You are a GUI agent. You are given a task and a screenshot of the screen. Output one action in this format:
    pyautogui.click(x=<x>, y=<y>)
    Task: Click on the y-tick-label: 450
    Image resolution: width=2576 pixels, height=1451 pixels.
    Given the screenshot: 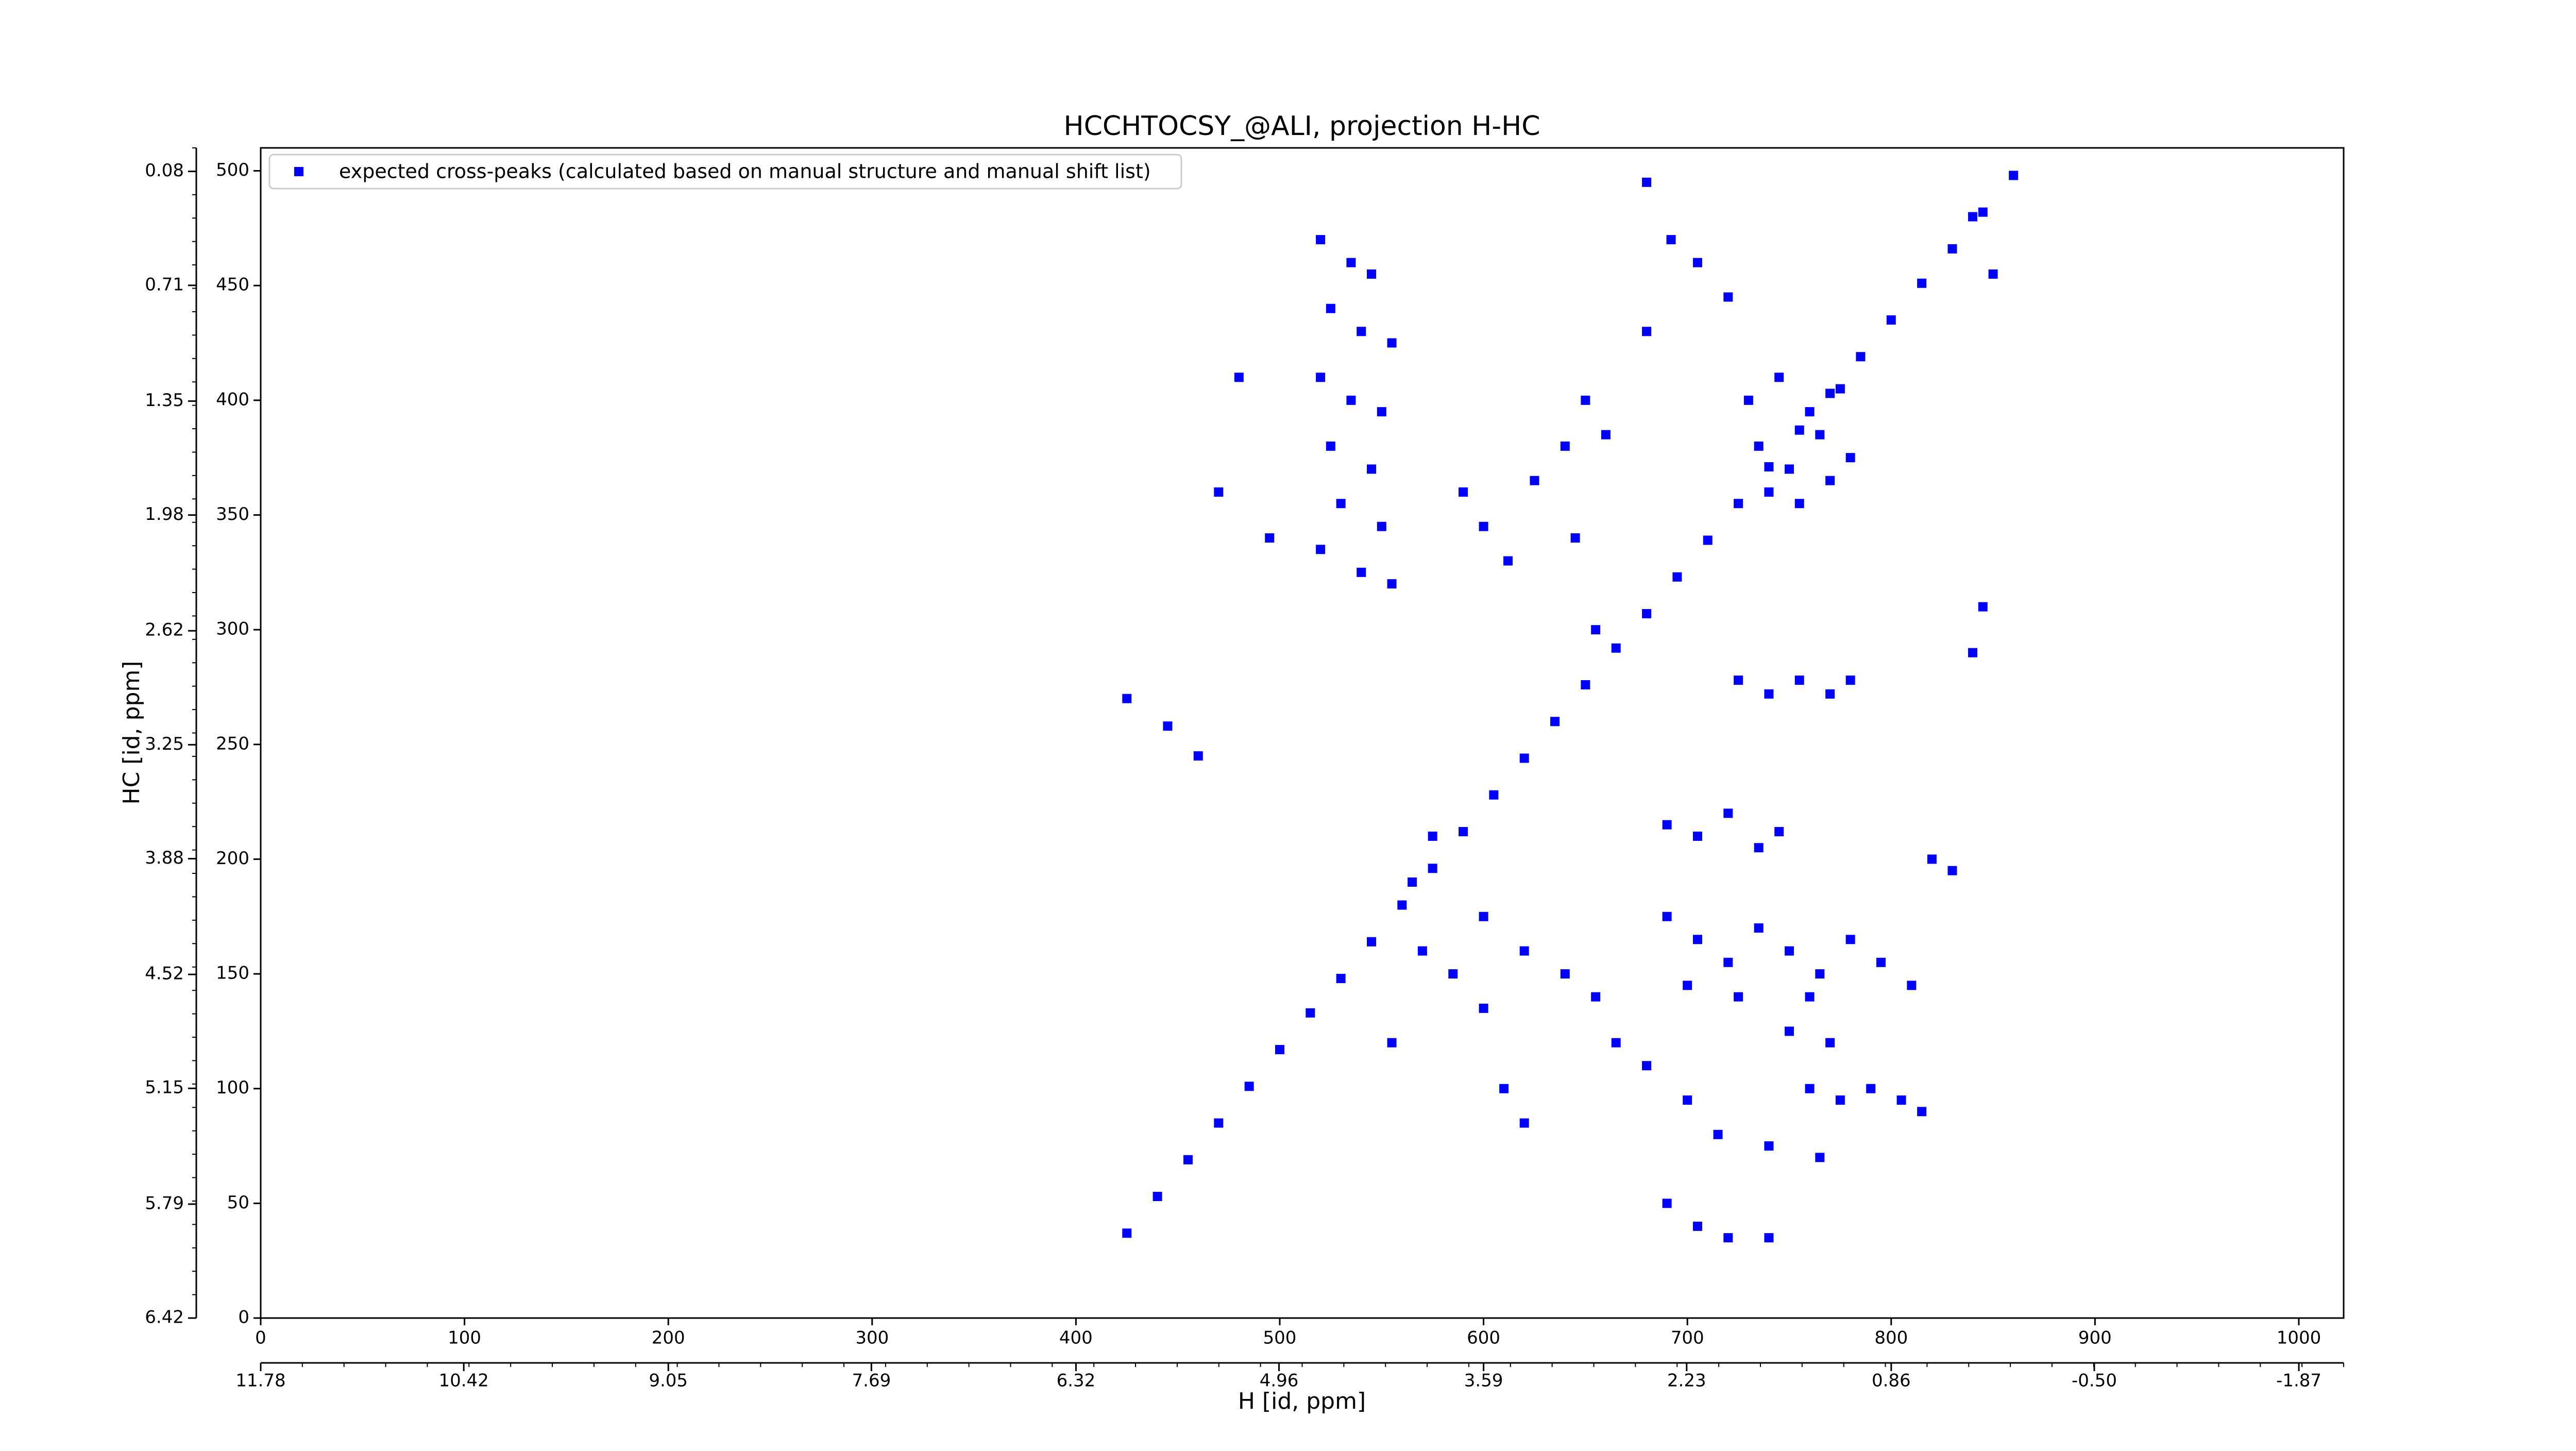 What is the action you would take?
    pyautogui.click(x=232, y=285)
    